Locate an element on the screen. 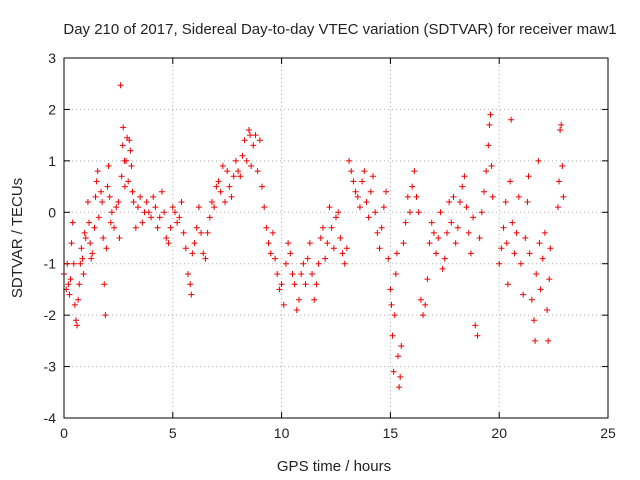 The image size is (640, 480). y-tick-label: 3 is located at coordinates (52, 58).